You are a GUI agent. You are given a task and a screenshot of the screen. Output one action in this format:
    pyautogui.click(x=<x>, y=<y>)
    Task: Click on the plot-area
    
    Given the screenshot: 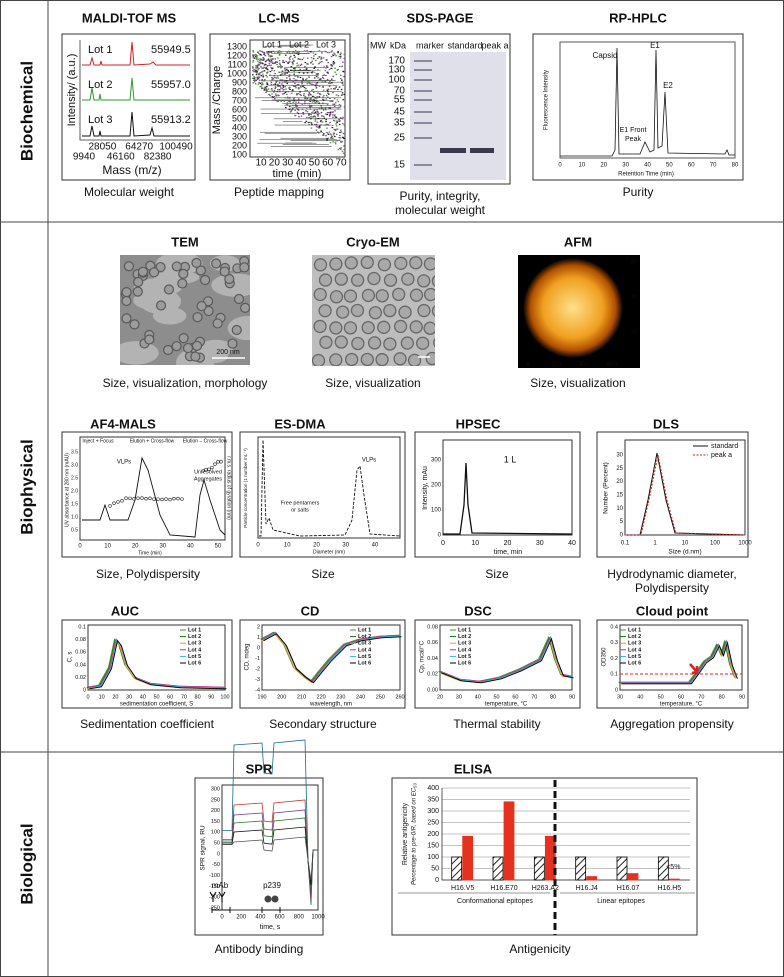 What is the action you would take?
    pyautogui.click(x=681, y=657)
    